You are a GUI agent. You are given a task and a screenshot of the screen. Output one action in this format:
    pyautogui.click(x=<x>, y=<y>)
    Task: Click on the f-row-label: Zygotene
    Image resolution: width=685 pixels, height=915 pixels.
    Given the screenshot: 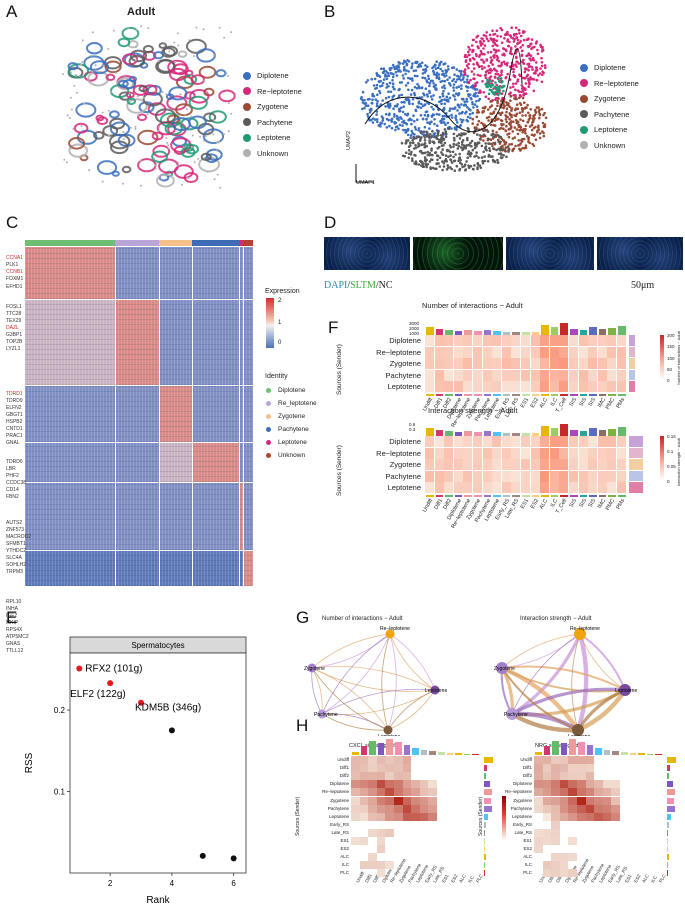 What is the action you would take?
    pyautogui.click(x=405, y=363)
    